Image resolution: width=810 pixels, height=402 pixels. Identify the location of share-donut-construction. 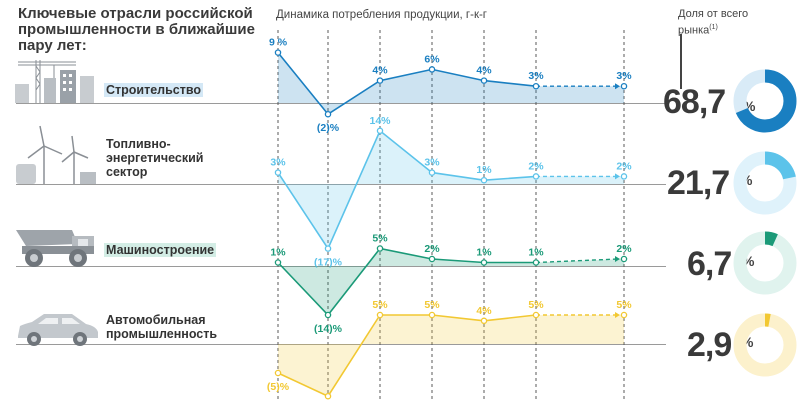
(765, 101).